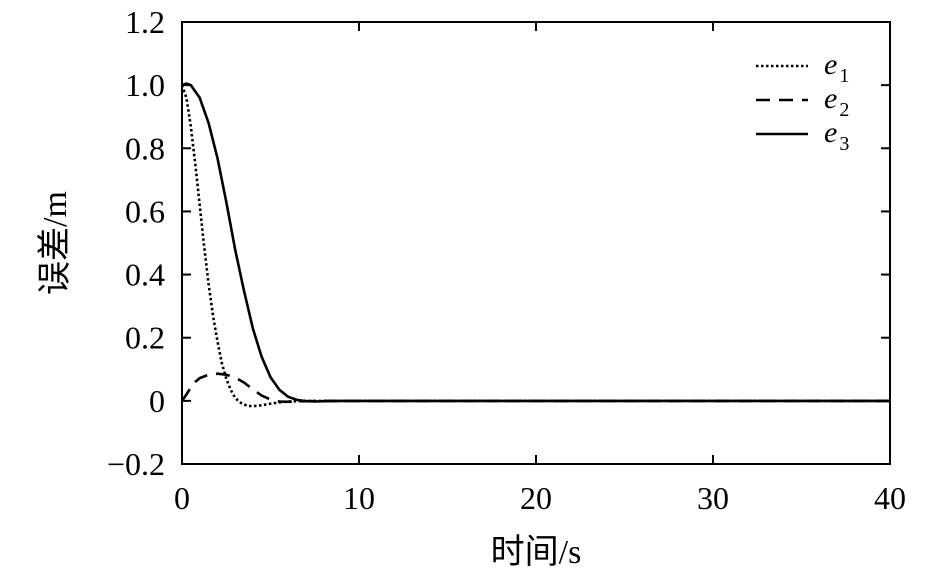 This screenshot has height=575, width=945. Describe the element at coordinates (182, 498) in the screenshot. I see `x-tick-label: 0` at that location.